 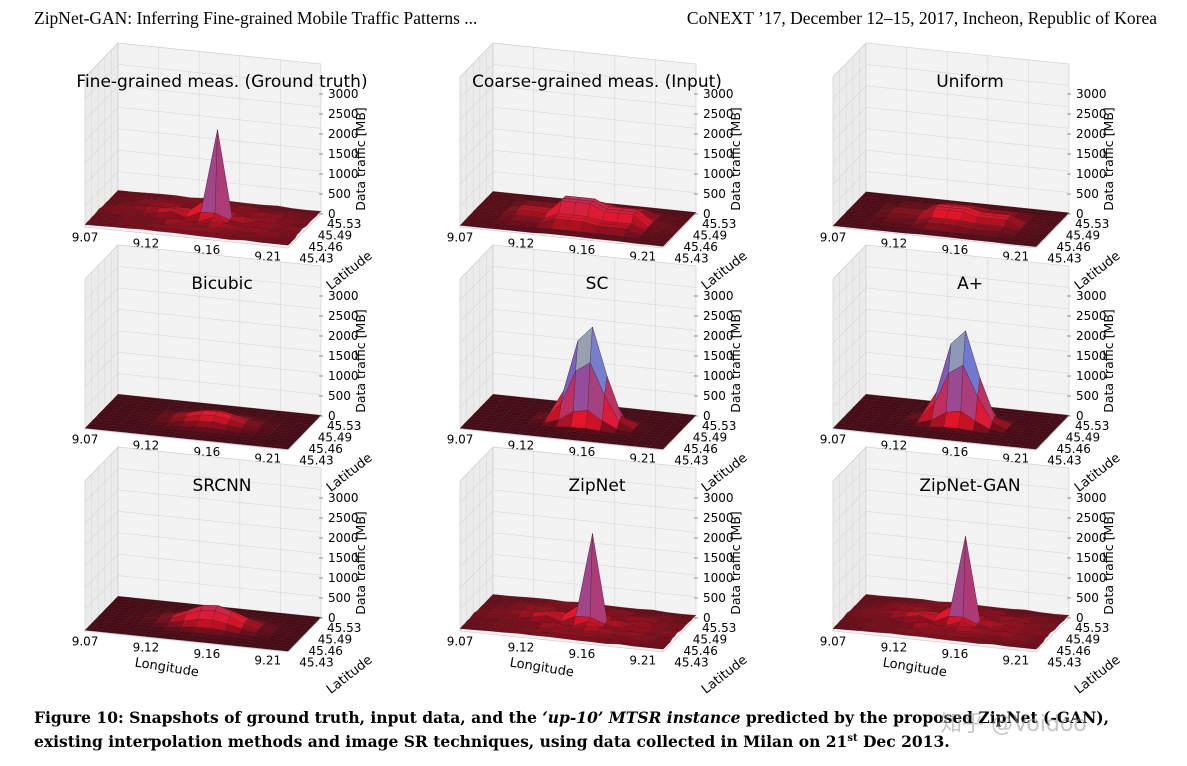 I want to click on x-axis-label: Longitude, so click(x=542, y=667).